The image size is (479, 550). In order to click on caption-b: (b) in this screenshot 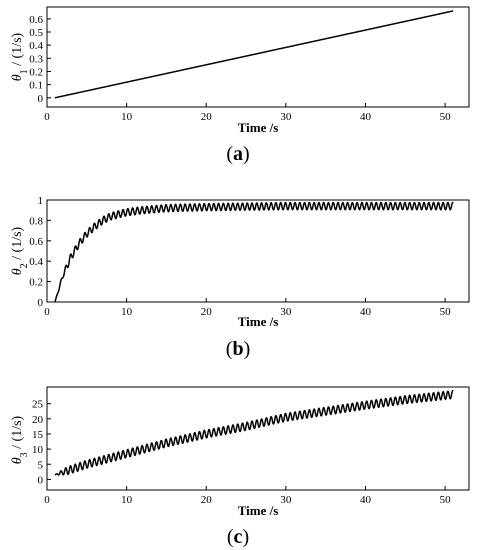, I will do `click(238, 349)`.